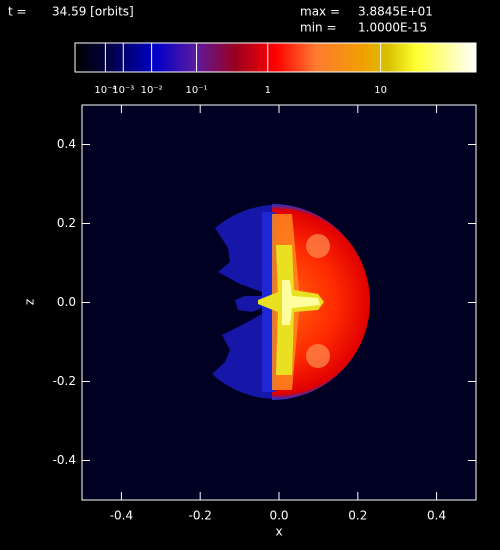  Describe the element at coordinates (318, 28) in the screenshot. I see `min-label: min =` at that location.